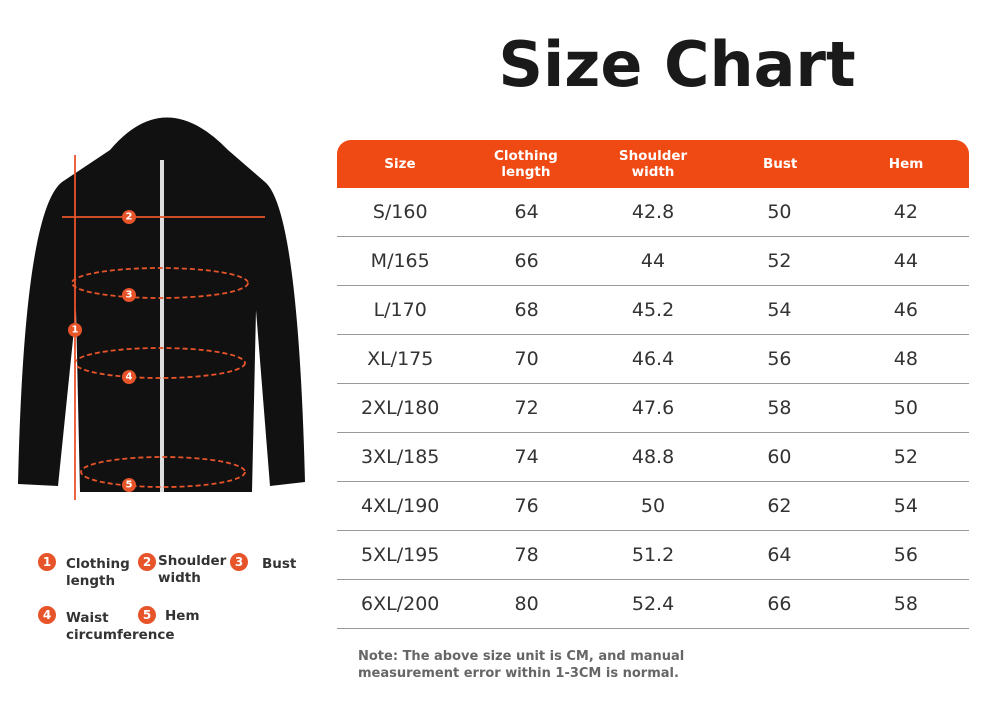 Image resolution: width=981 pixels, height=710 pixels. I want to click on table-row: 6XL/200 80 52.4 66 58, so click(653, 604).